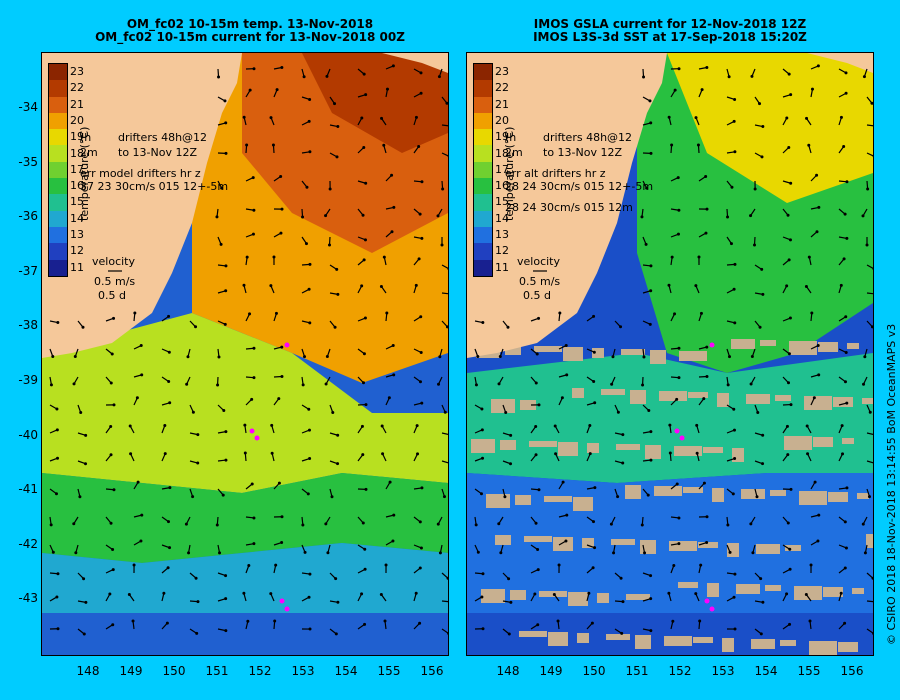 This screenshot has width=900, height=700. I want to click on longitude-tick: 150, so click(174, 671).